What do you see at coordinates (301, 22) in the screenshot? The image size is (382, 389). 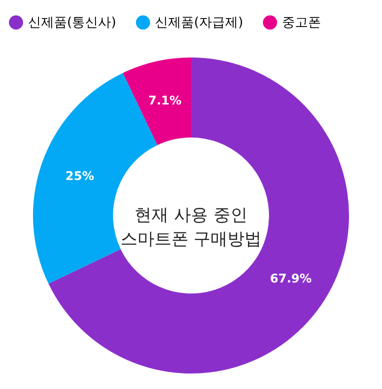 I see `legend-label: 중고폰` at bounding box center [301, 22].